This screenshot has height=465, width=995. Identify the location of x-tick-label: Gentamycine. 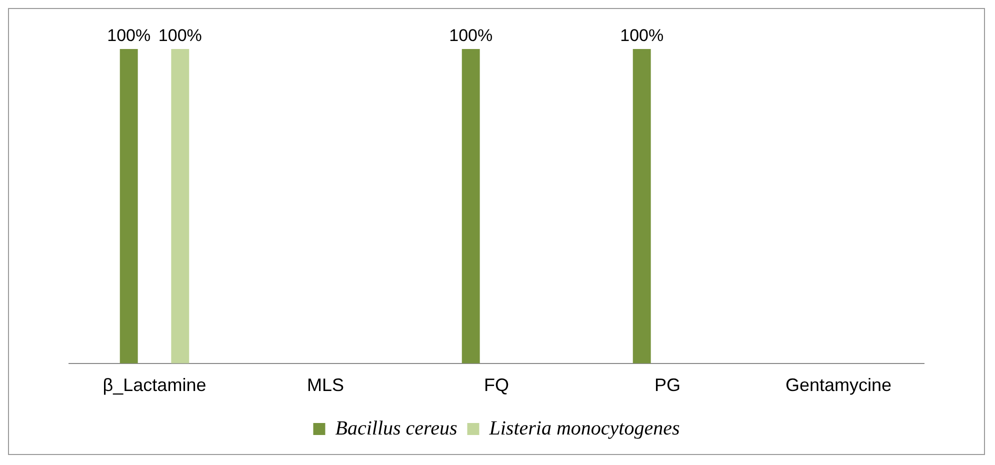
(838, 385).